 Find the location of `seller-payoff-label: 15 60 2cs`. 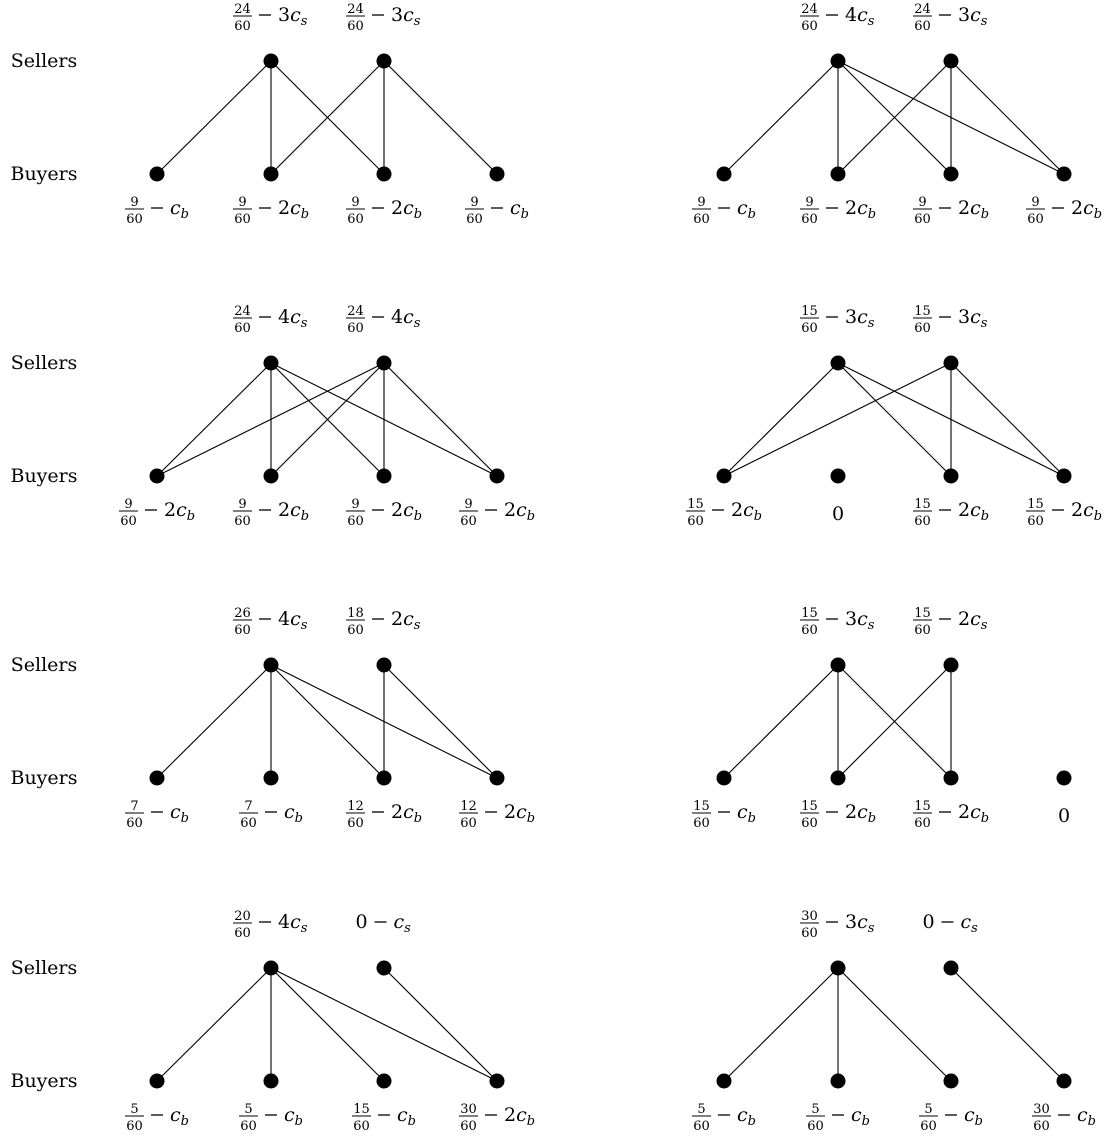

seller-payoff-label: 15 60 2cs is located at coordinates (950, 622).